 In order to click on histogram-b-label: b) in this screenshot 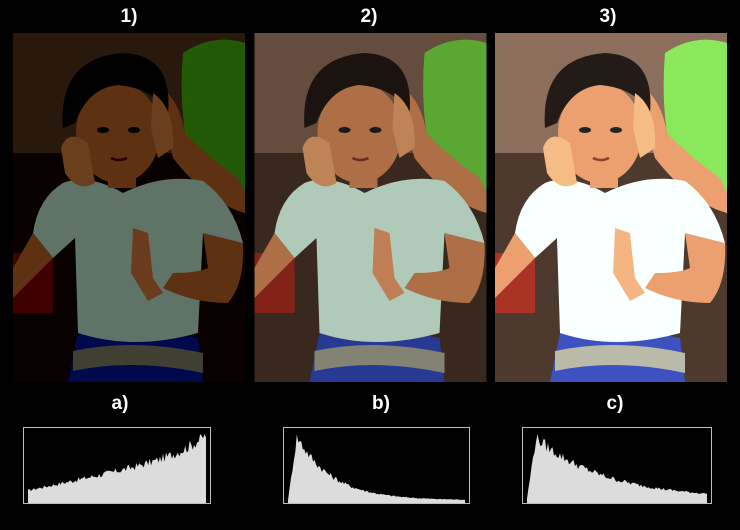, I will do `click(381, 403)`.